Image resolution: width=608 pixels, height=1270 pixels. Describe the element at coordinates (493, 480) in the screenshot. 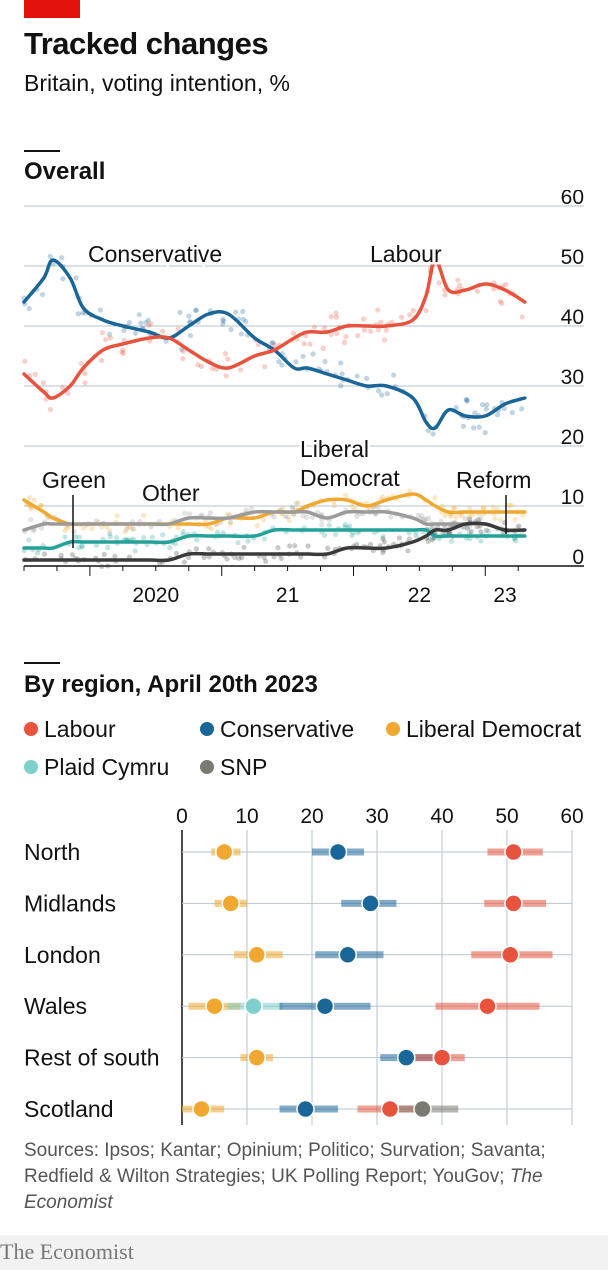

I see `label-reform: Reform` at that location.